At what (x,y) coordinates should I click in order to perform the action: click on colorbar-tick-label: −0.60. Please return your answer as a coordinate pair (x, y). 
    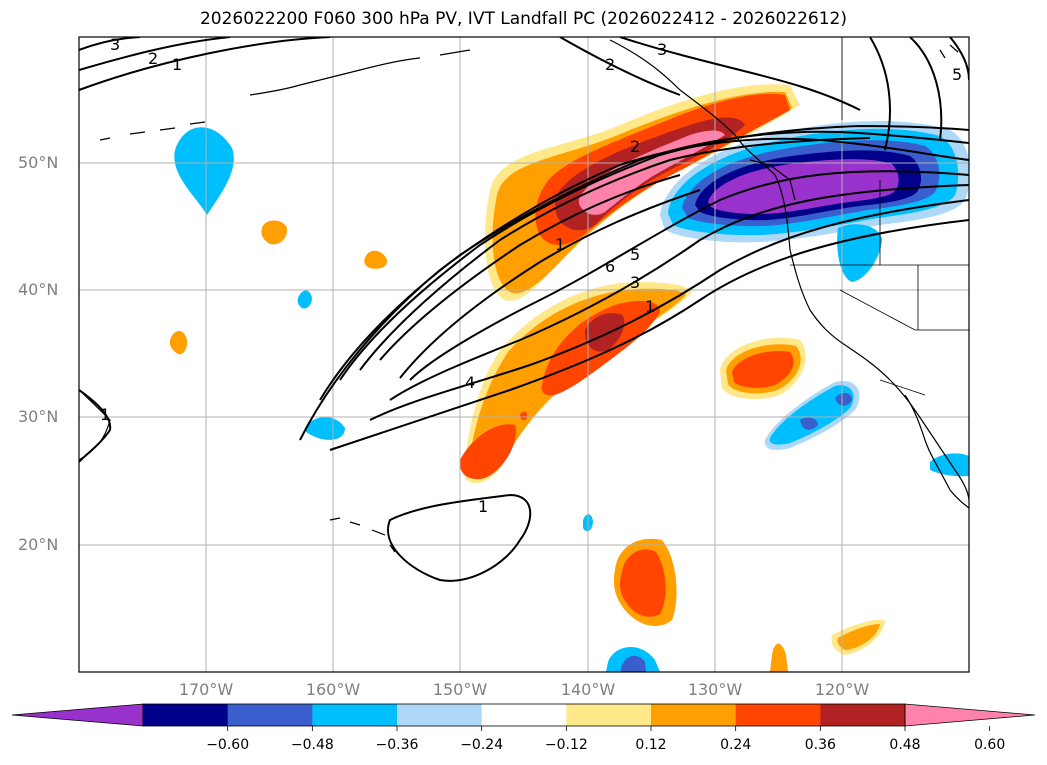
    Looking at the image, I should click on (228, 745).